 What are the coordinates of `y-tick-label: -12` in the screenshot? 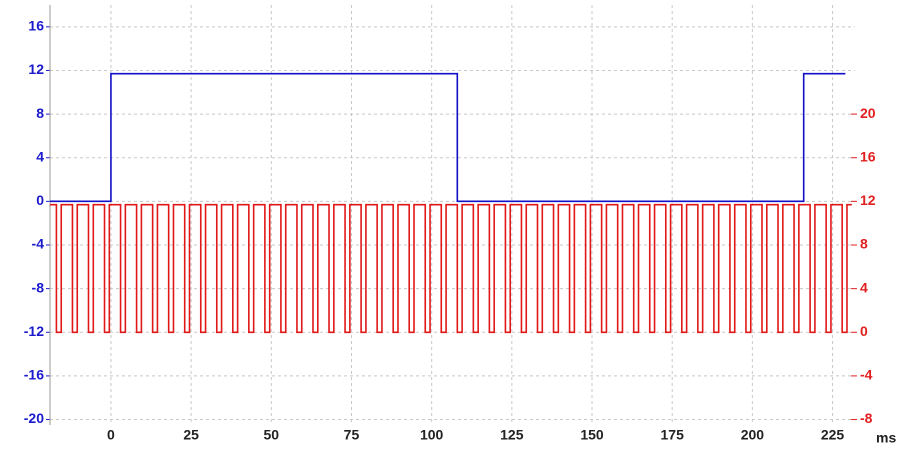 It's located at (34, 331).